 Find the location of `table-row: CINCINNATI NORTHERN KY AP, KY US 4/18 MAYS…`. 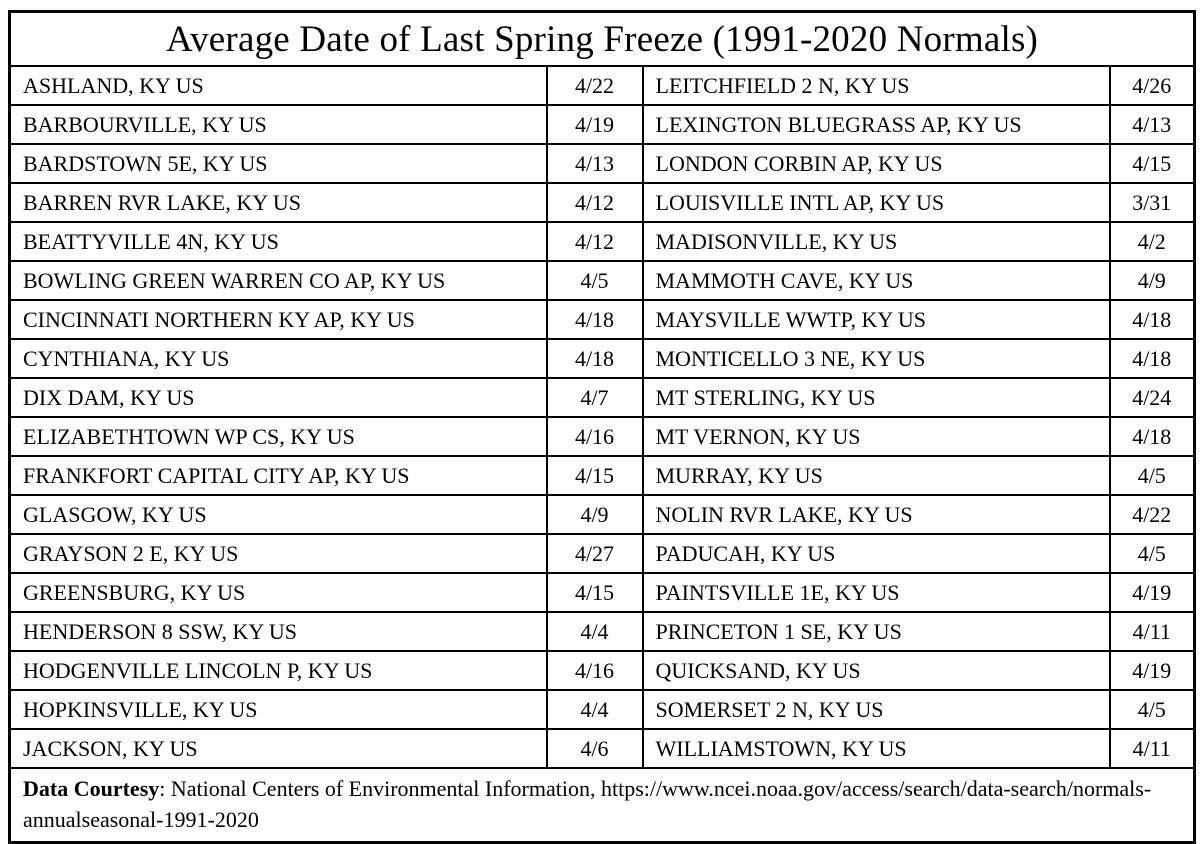

table-row: CINCINNATI NORTHERN KY AP, KY US 4/18 MAYS… is located at coordinates (602, 319).